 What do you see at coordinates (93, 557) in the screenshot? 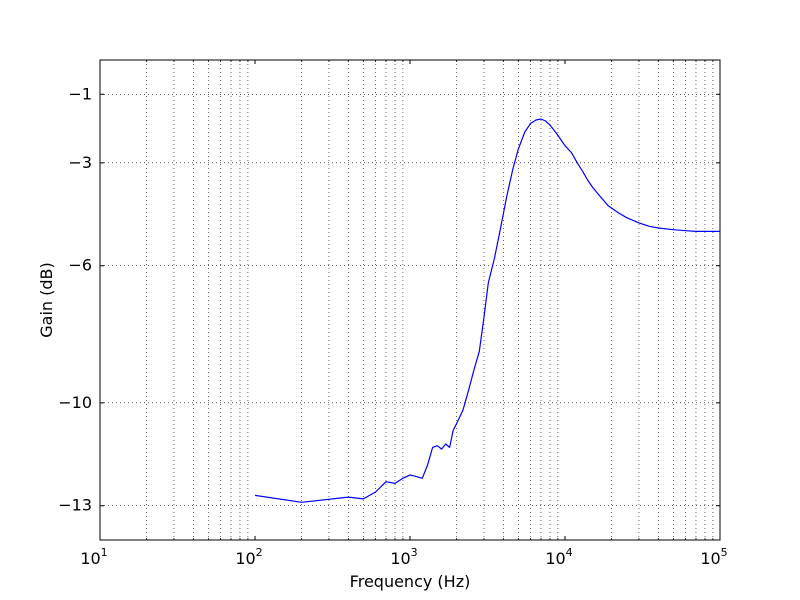
I see `x-tick-label: 10¹` at bounding box center [93, 557].